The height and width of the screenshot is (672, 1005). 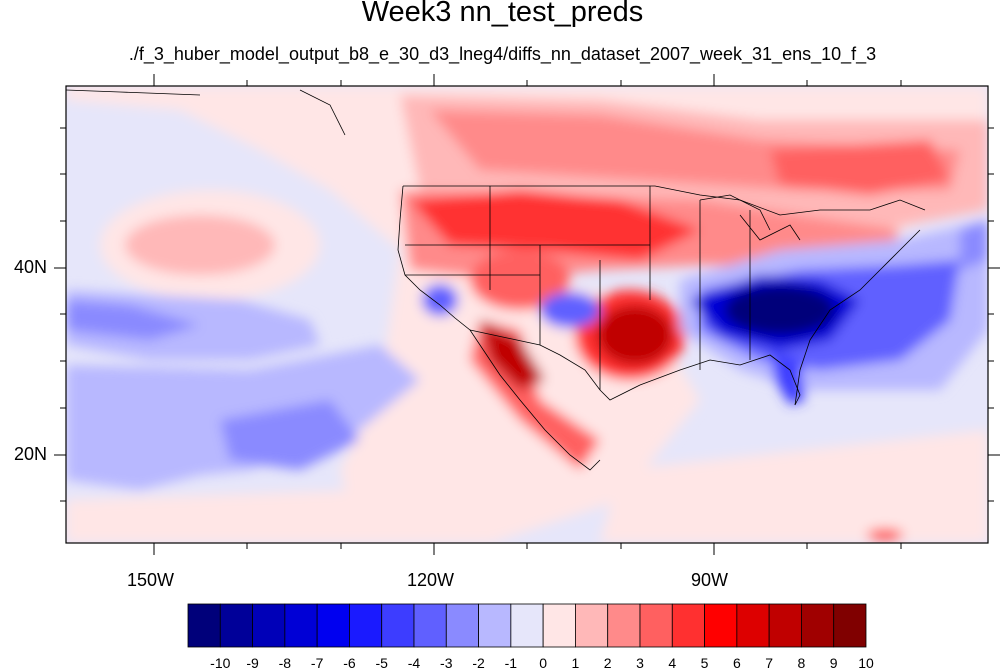 I want to click on map-title: Week3 nn_test_preds, so click(x=502, y=14).